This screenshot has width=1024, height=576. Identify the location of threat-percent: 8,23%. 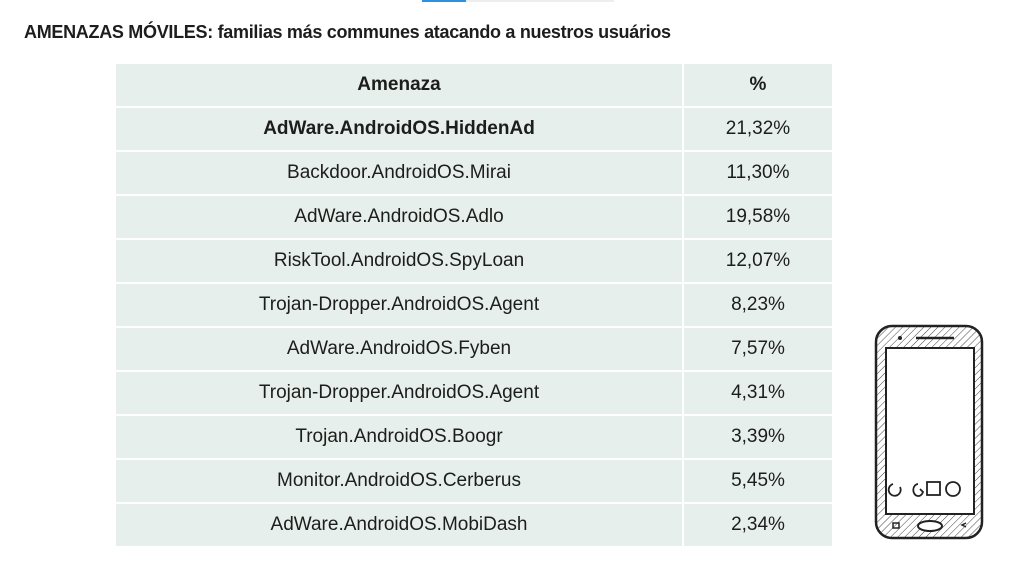
(758, 305).